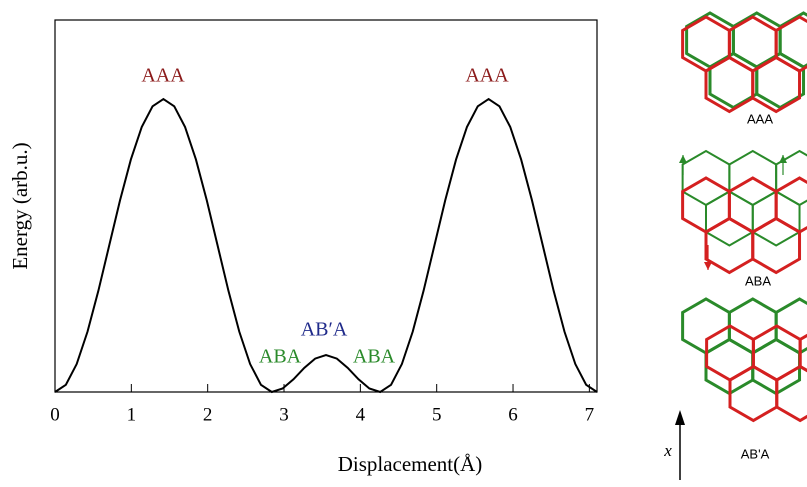 Image resolution: width=807 pixels, height=487 pixels. What do you see at coordinates (410, 464) in the screenshot?
I see `x-axis-label: Displacement(Å)` at bounding box center [410, 464].